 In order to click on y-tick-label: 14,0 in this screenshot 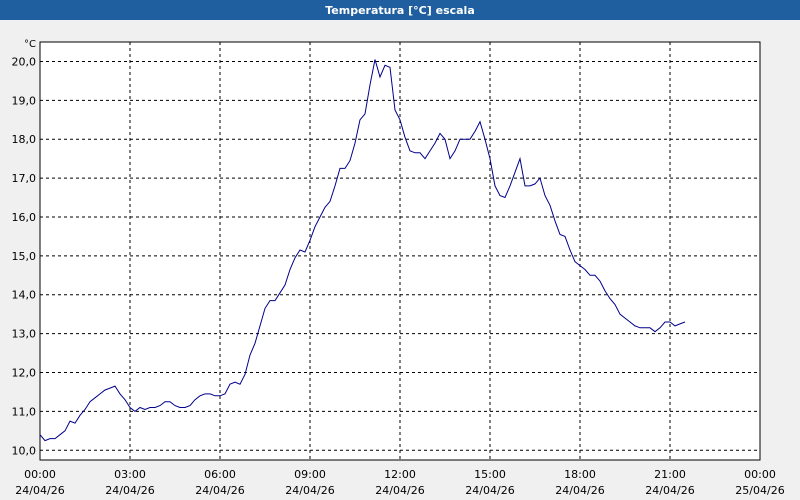, I will do `click(24, 295)`.